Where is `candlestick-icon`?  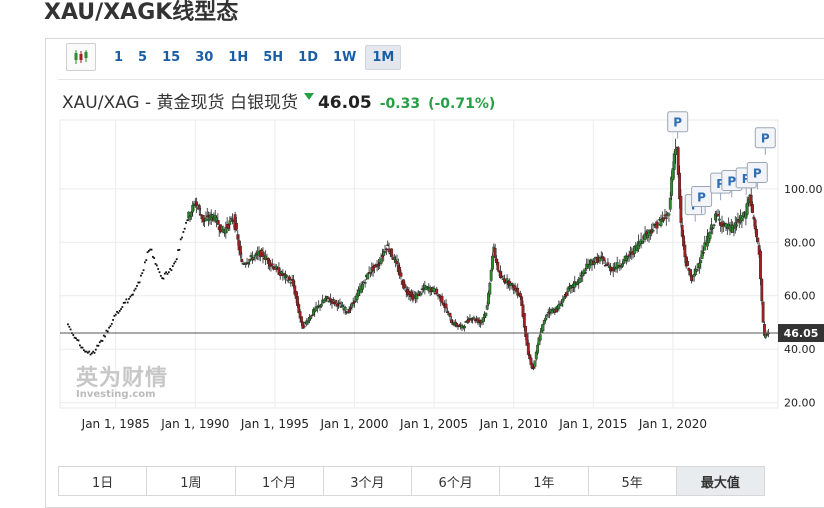 candlestick-icon is located at coordinates (81, 57).